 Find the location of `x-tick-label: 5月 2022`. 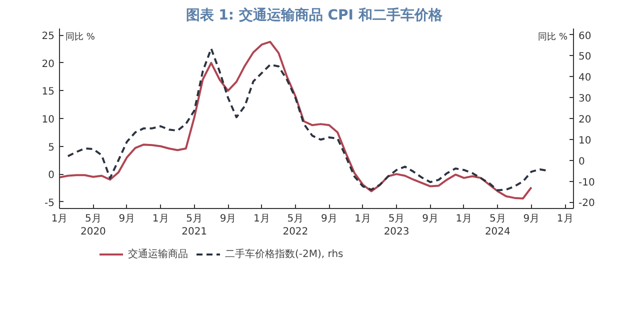

x-tick-label: 5月 2022 is located at coordinates (295, 226).